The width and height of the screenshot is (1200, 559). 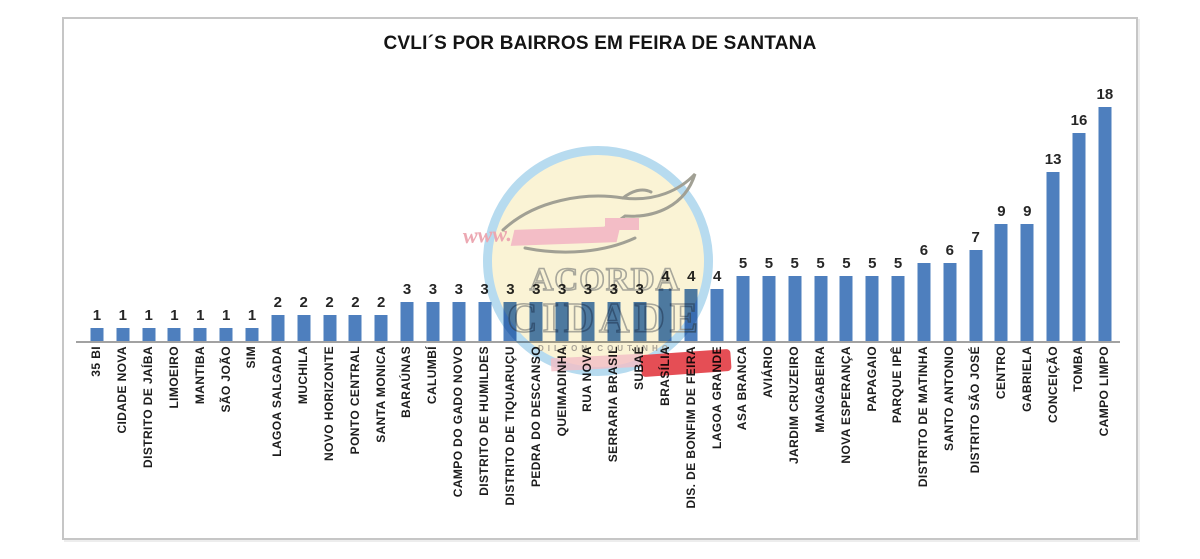 I want to click on category-label: CAMPO LIMPO, so click(x=1104, y=391).